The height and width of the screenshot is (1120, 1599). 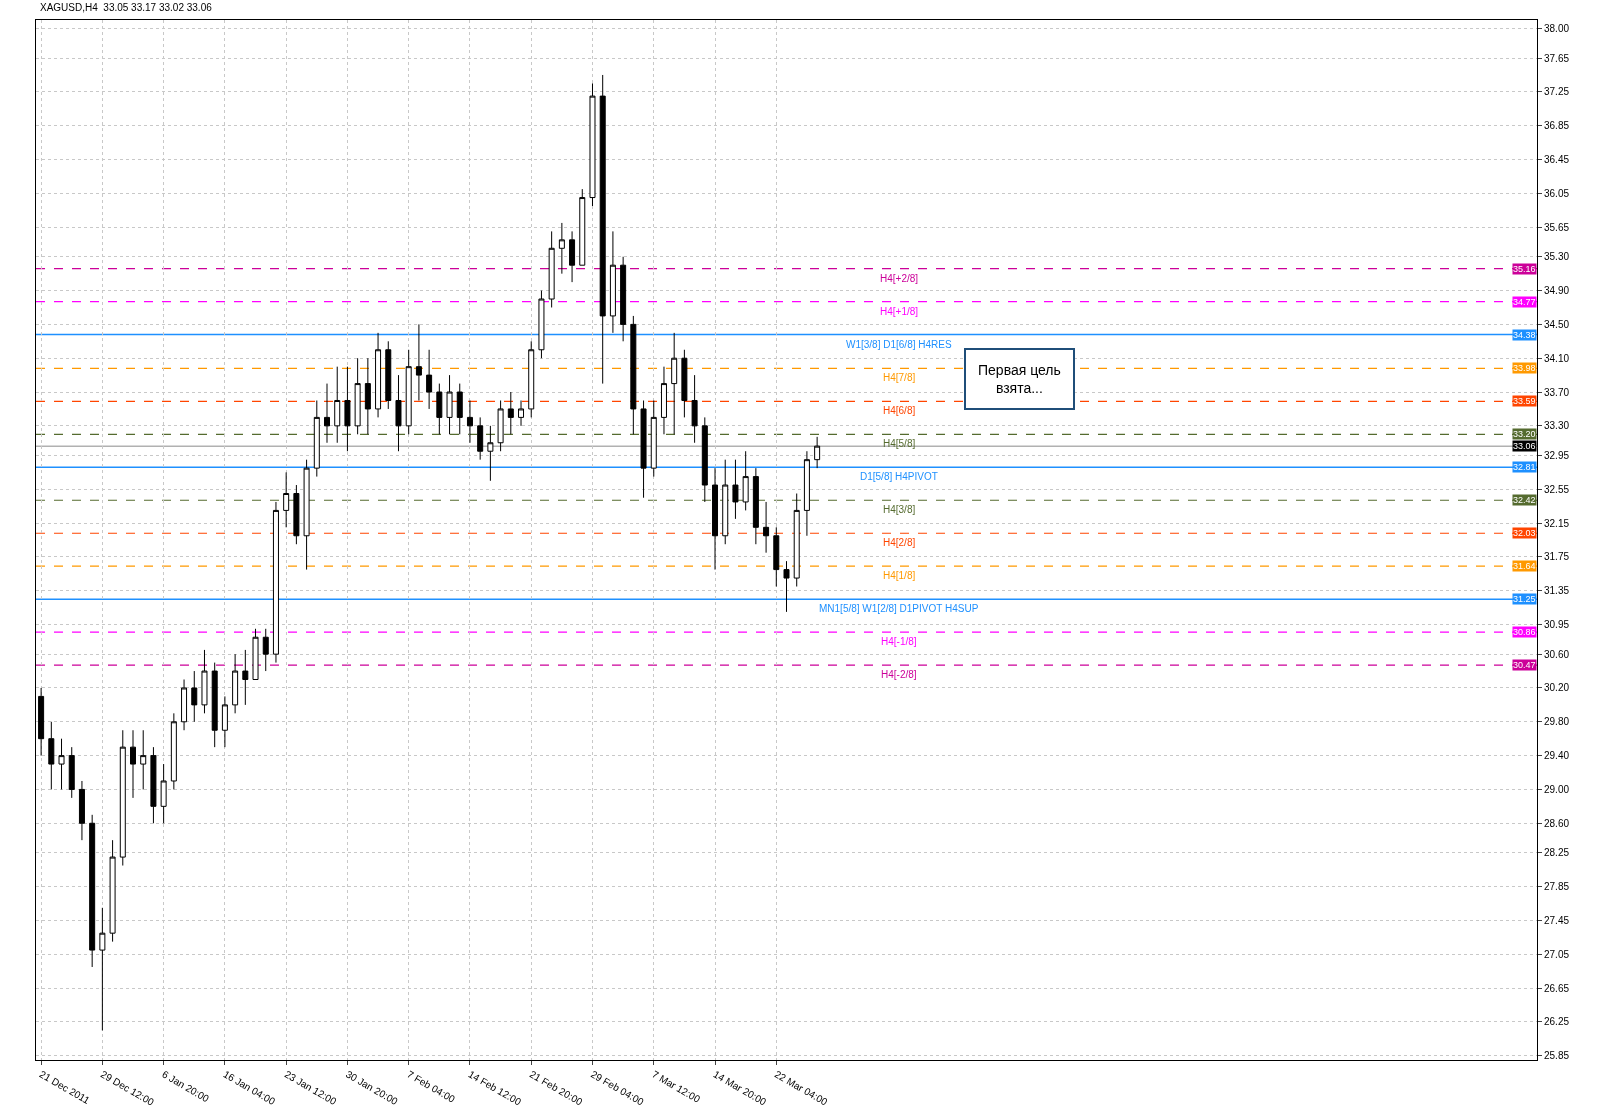 What do you see at coordinates (126, 8) in the screenshot?
I see `chart-title: XAGUSD,H4 33.05 33.17 33.02 33.06` at bounding box center [126, 8].